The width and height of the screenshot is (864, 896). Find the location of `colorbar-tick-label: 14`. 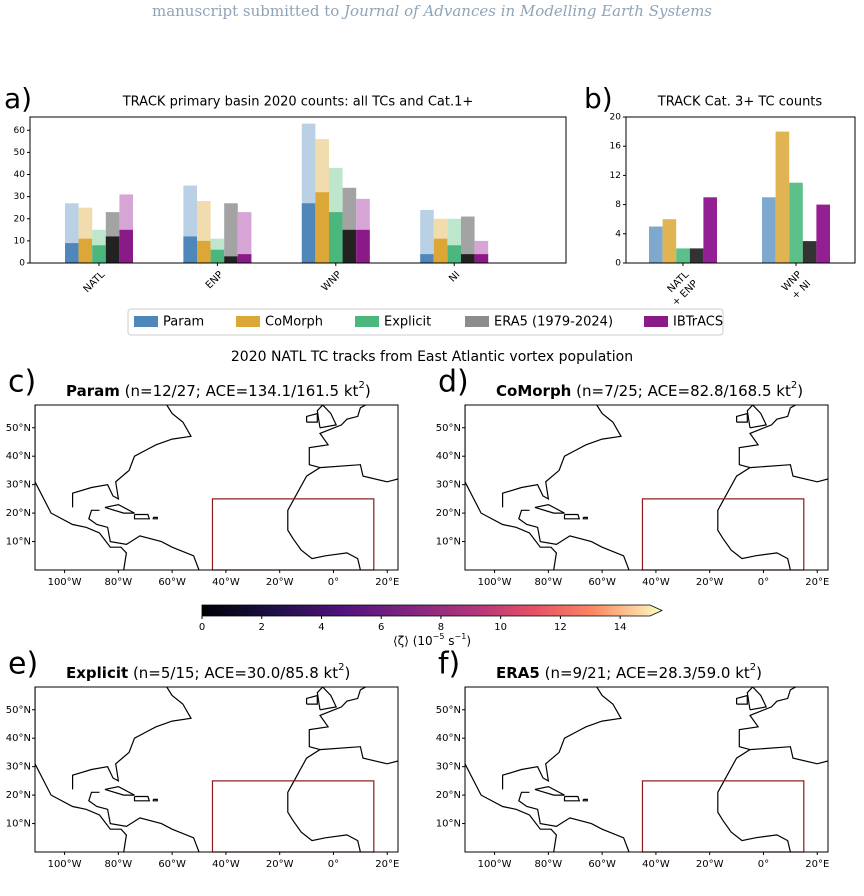

colorbar-tick-label: 14 is located at coordinates (620, 627).